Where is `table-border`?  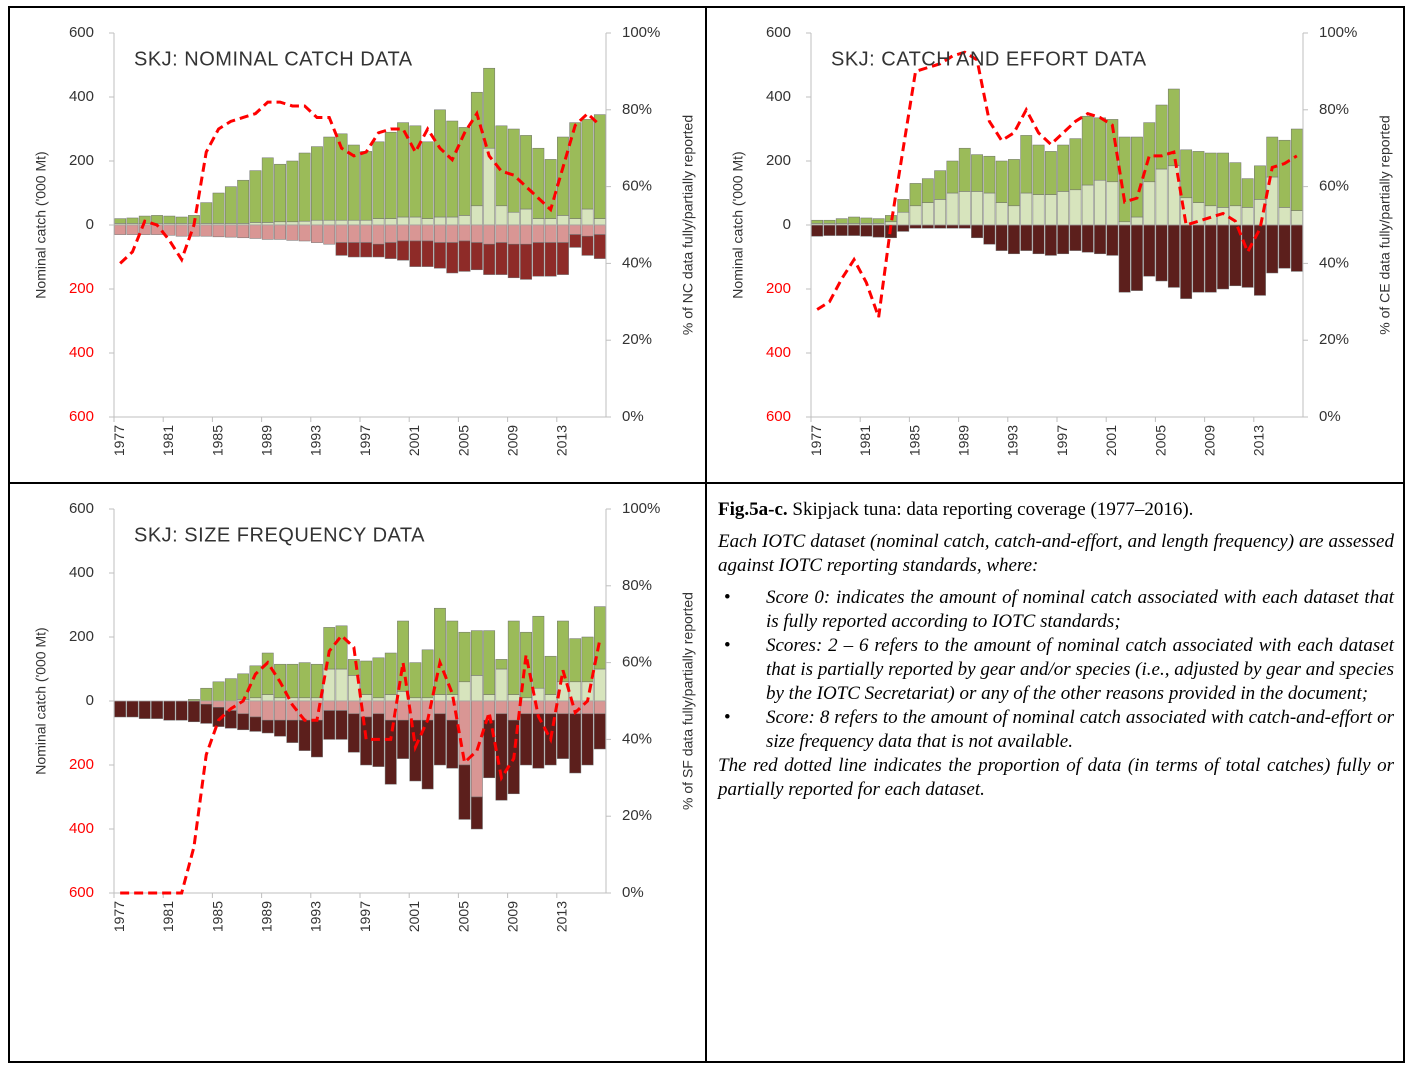 table-border is located at coordinates (1404, 534).